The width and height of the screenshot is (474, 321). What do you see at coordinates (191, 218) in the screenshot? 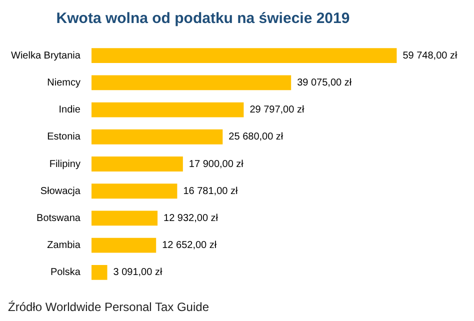
I see `data-label: 12 932,00 zł` at bounding box center [191, 218].